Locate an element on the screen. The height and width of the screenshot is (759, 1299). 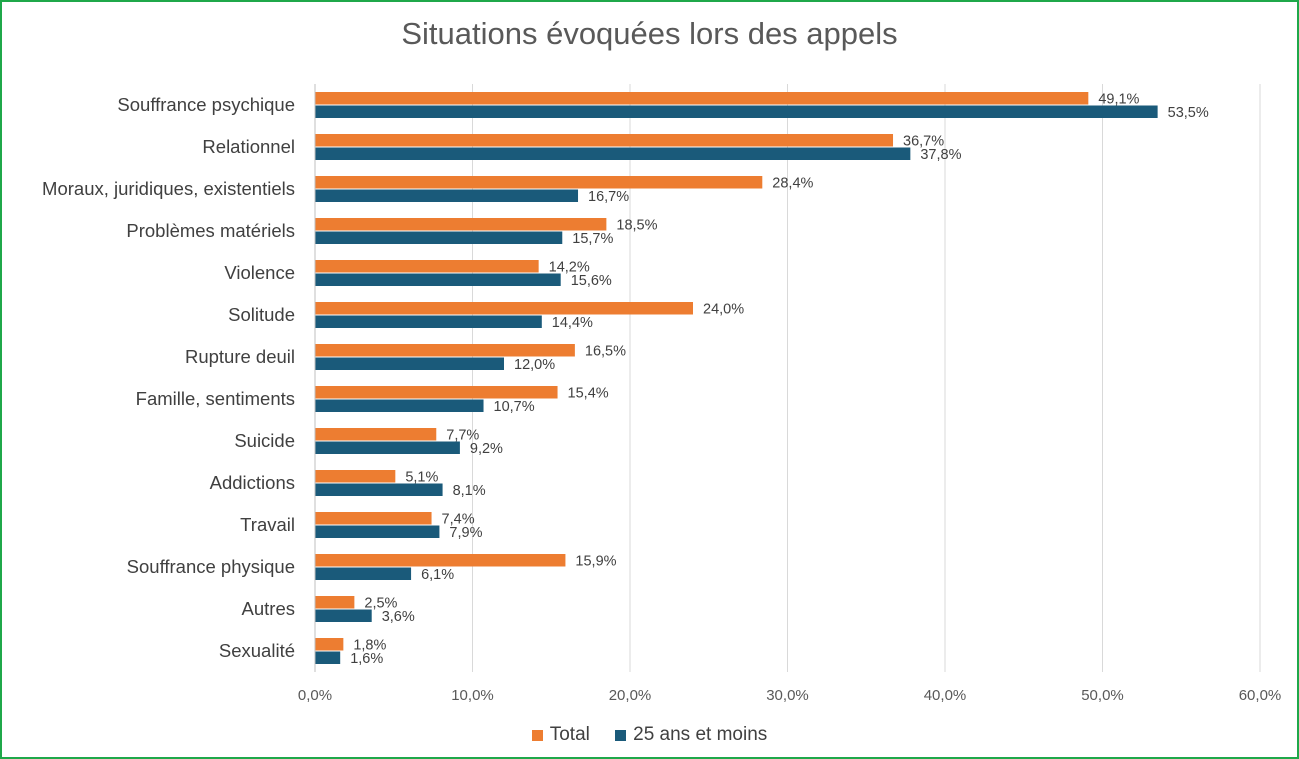
data-label: 7,4% is located at coordinates (458, 520).